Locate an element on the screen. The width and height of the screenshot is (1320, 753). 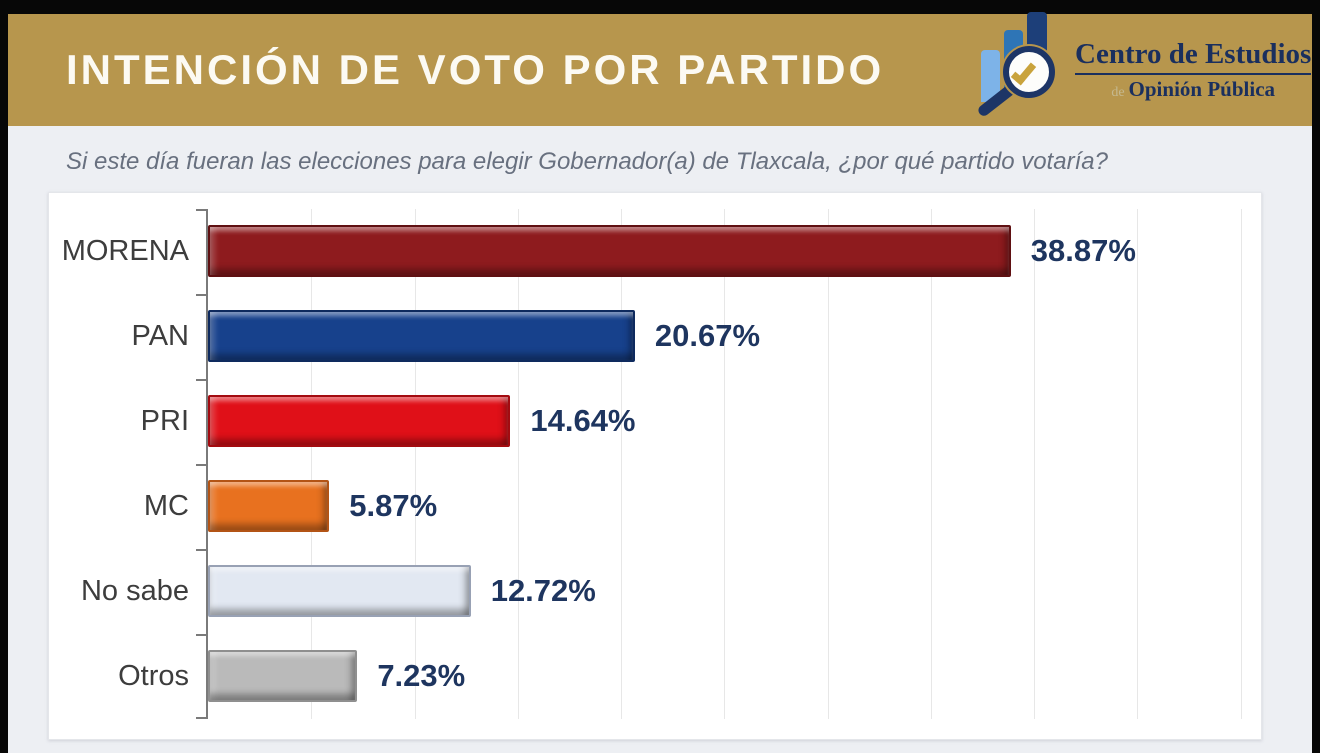
bar-row: 38.87% is located at coordinates (728, 251).